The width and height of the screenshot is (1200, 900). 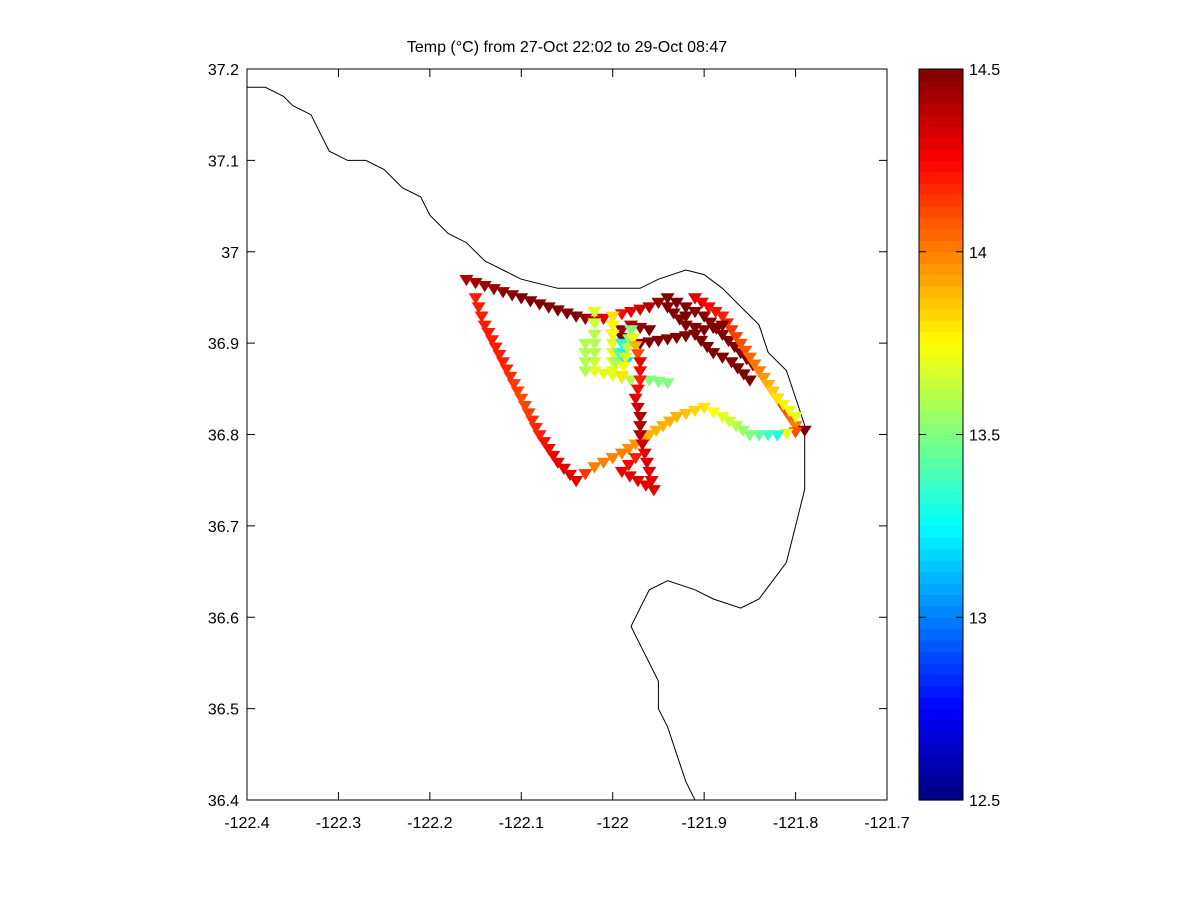 What do you see at coordinates (795, 823) in the screenshot?
I see `x-tick-label: -121.8` at bounding box center [795, 823].